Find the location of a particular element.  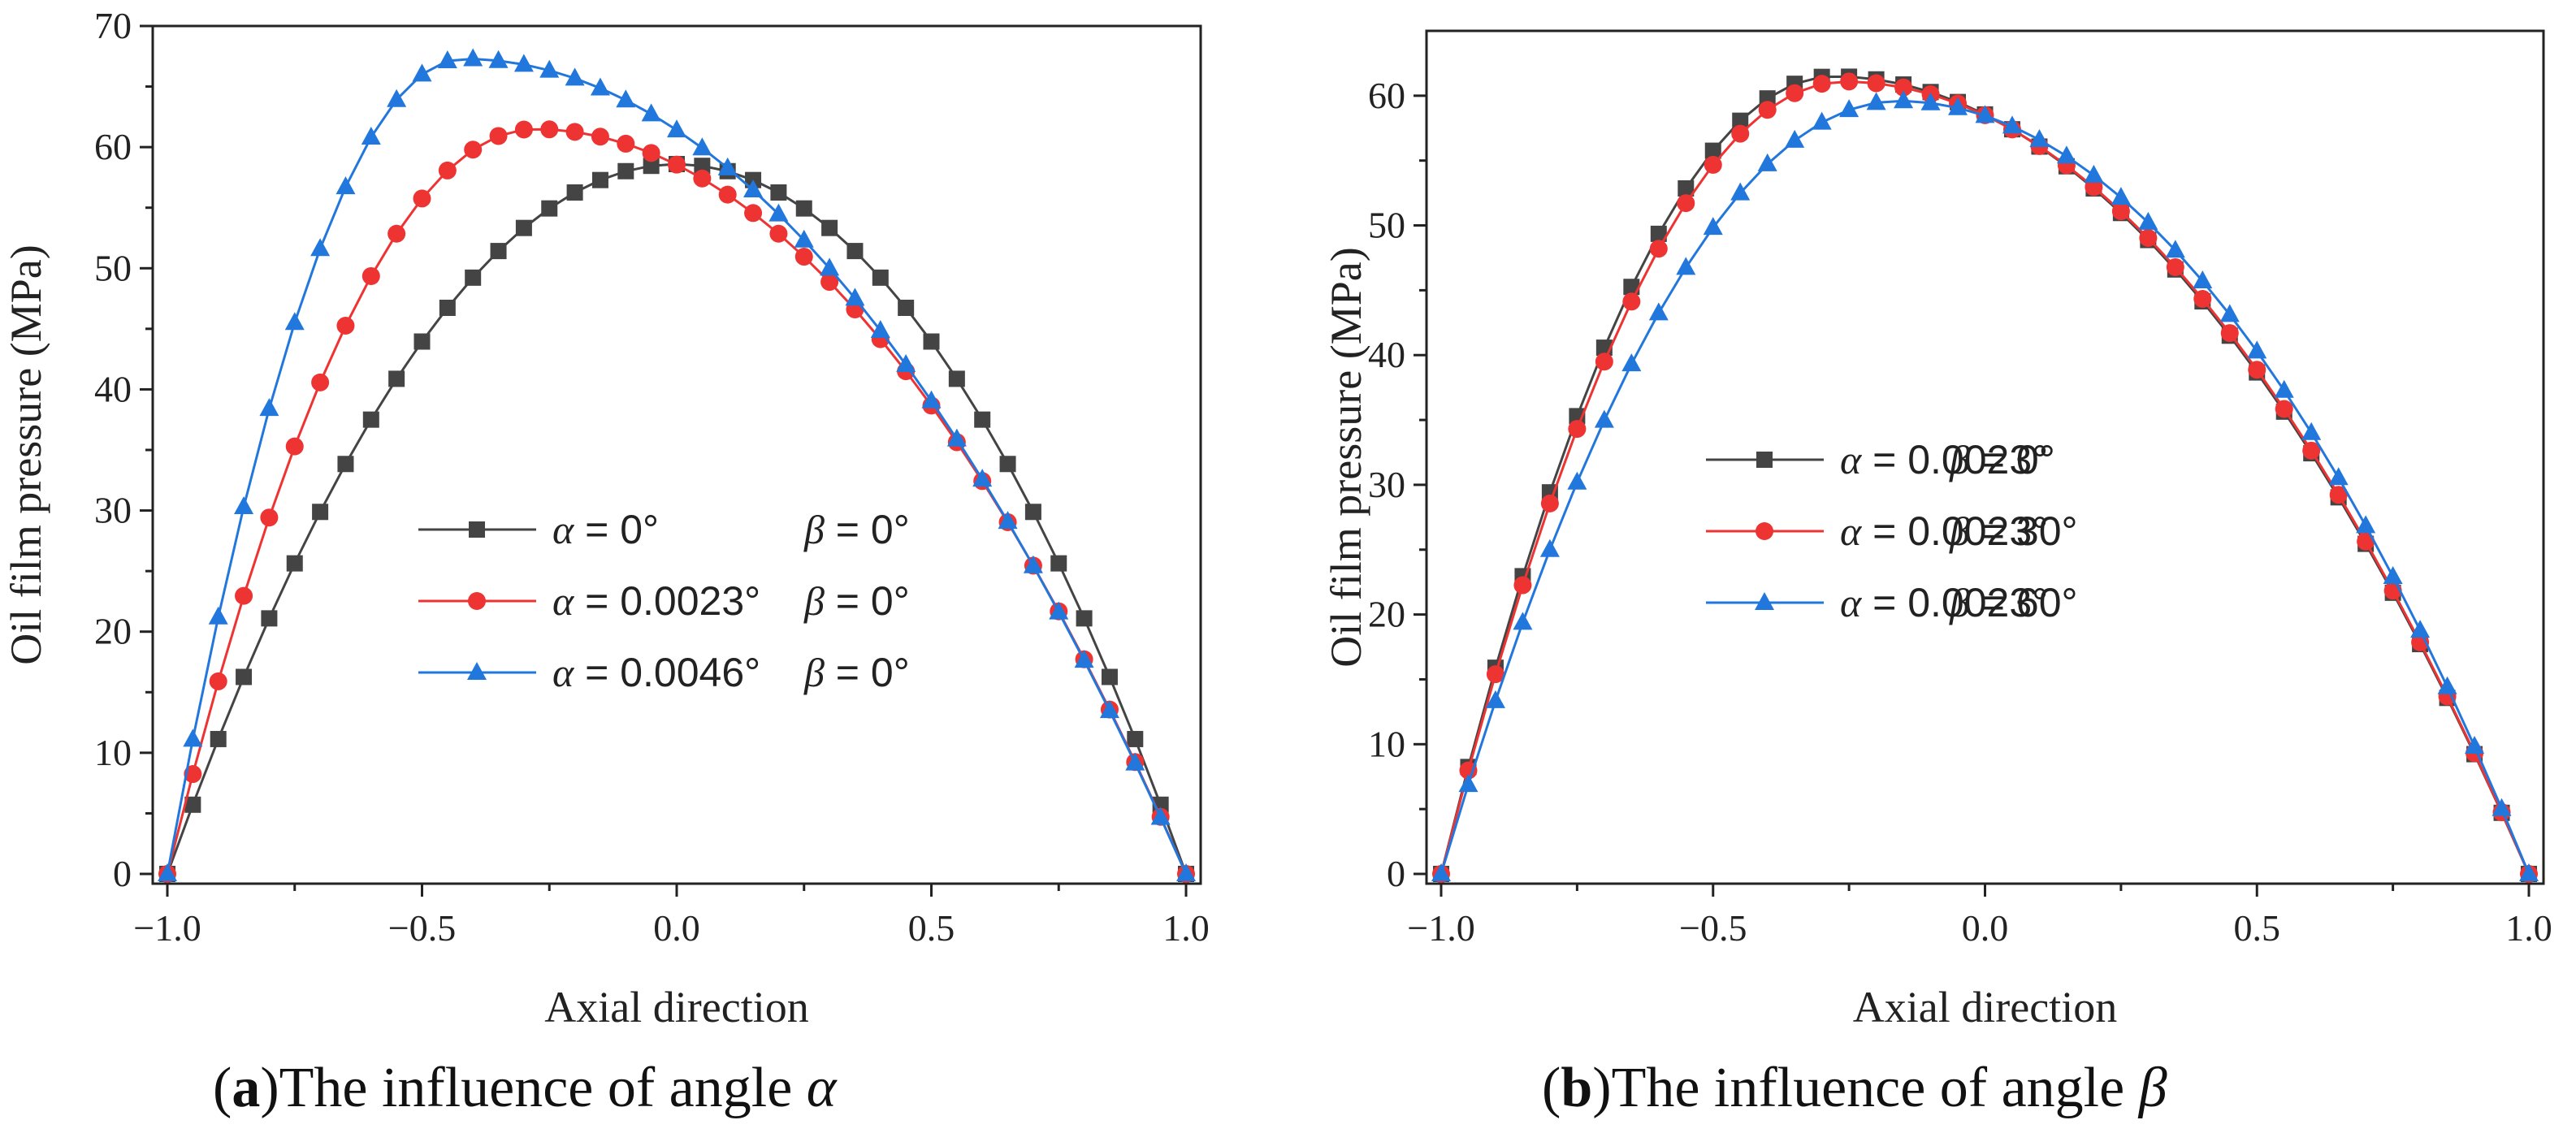

y-tick-label: 40 is located at coordinates (113, 388).